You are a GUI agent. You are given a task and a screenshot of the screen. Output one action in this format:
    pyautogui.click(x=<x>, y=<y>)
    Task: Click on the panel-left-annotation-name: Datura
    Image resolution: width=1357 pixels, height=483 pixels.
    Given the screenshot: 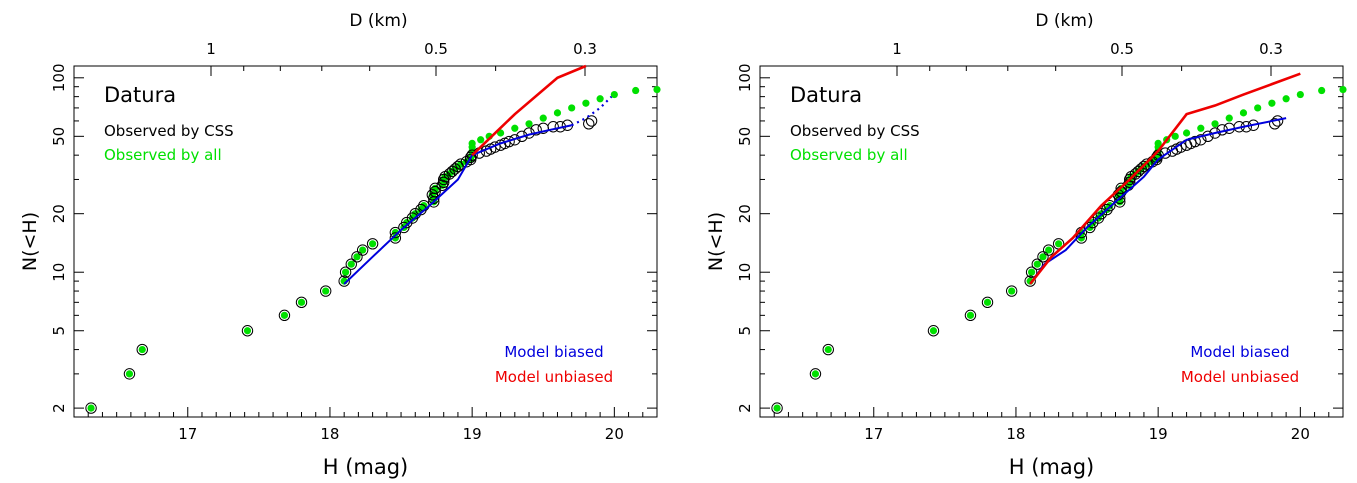 What is the action you would take?
    pyautogui.click(x=140, y=95)
    